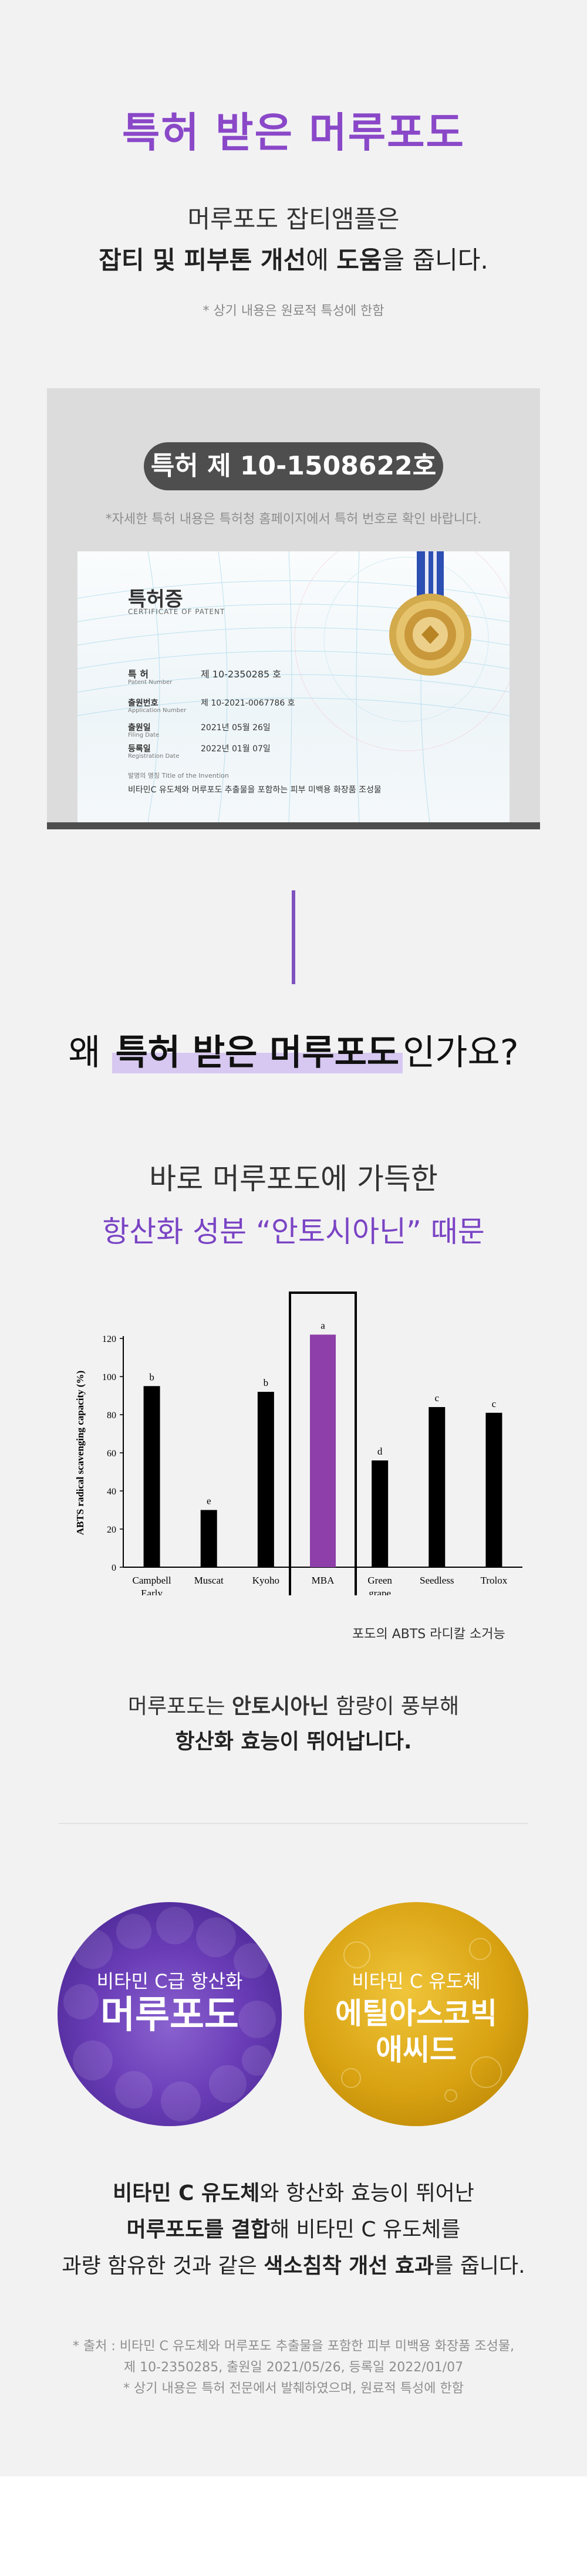 The image size is (587, 2576). What do you see at coordinates (152, 1580) in the screenshot?
I see `x-tick-label: Campbell` at bounding box center [152, 1580].